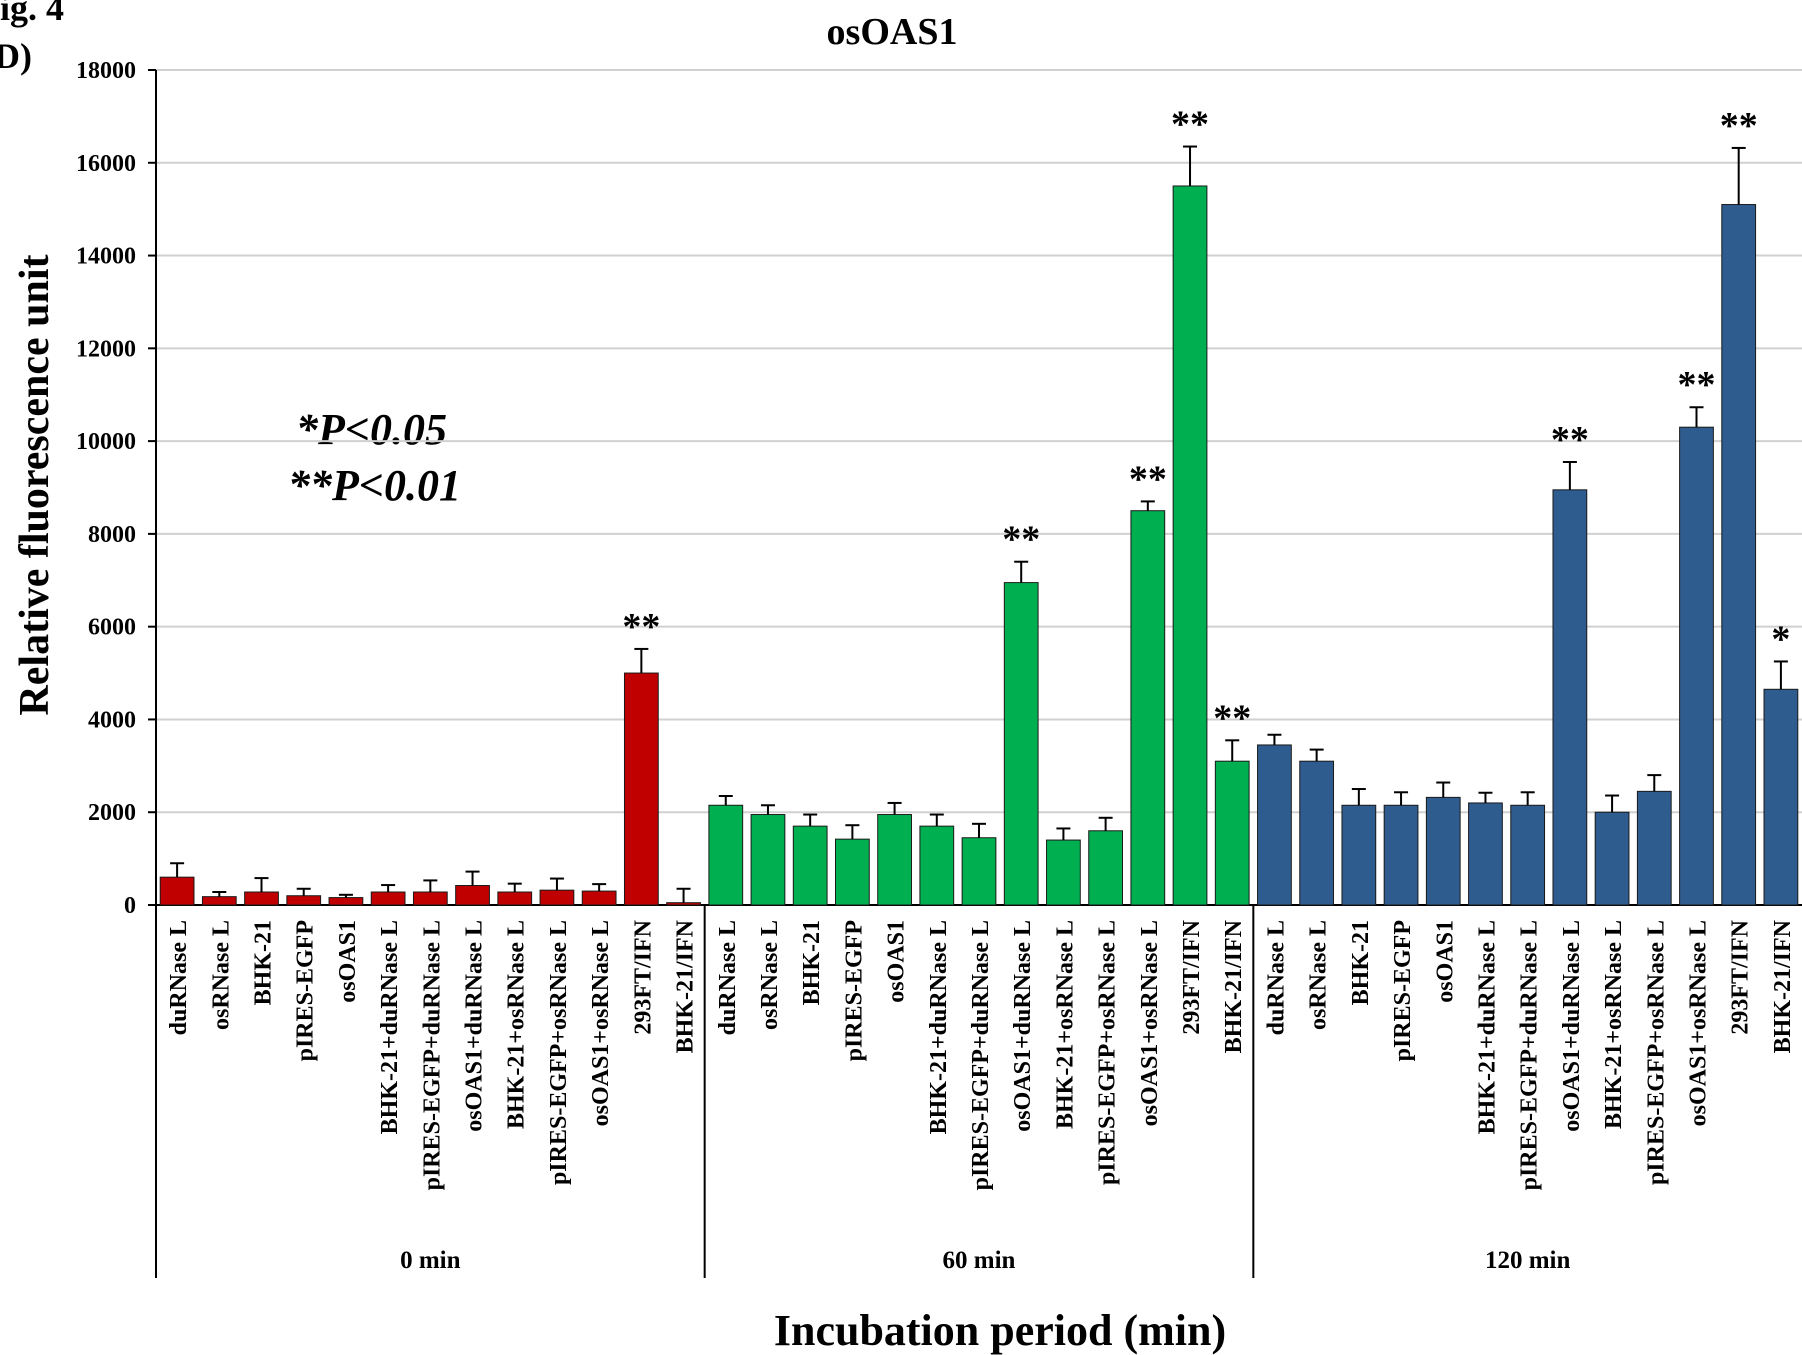 The width and height of the screenshot is (1802, 1355). I want to click on category-label-1-11: 293FT/IFN, so click(1192, 976).